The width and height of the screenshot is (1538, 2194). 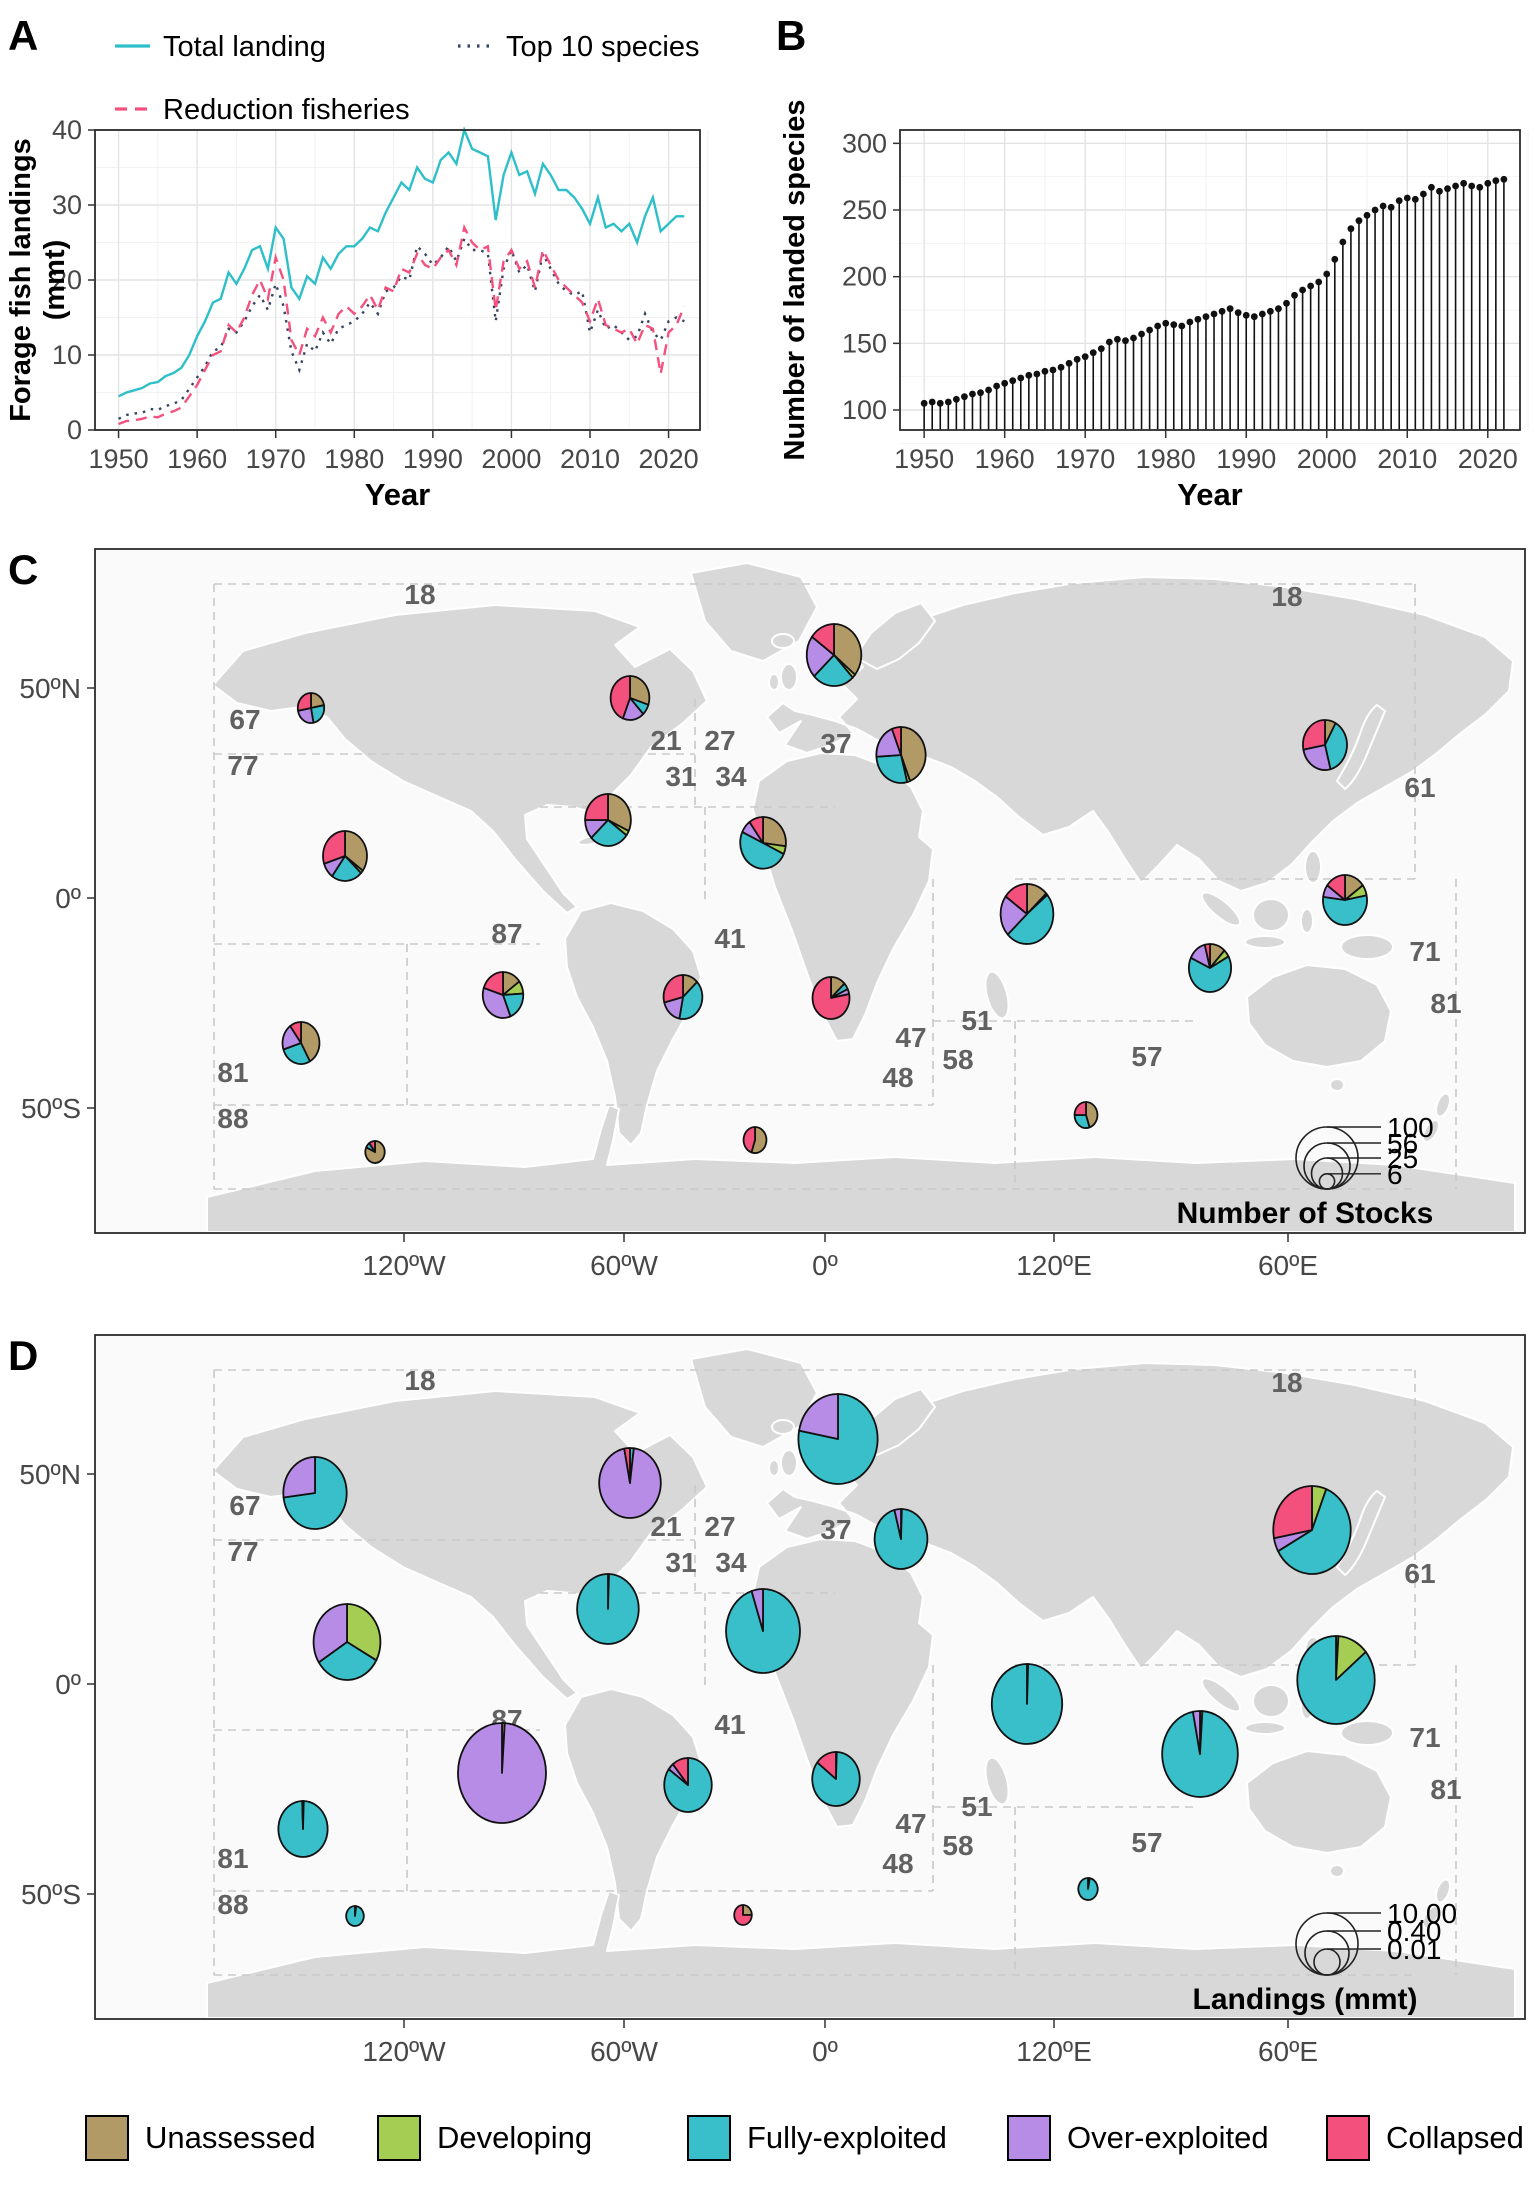 What do you see at coordinates (602, 47) in the screenshot?
I see `legend-label-top-10-species: Top 10 species` at bounding box center [602, 47].